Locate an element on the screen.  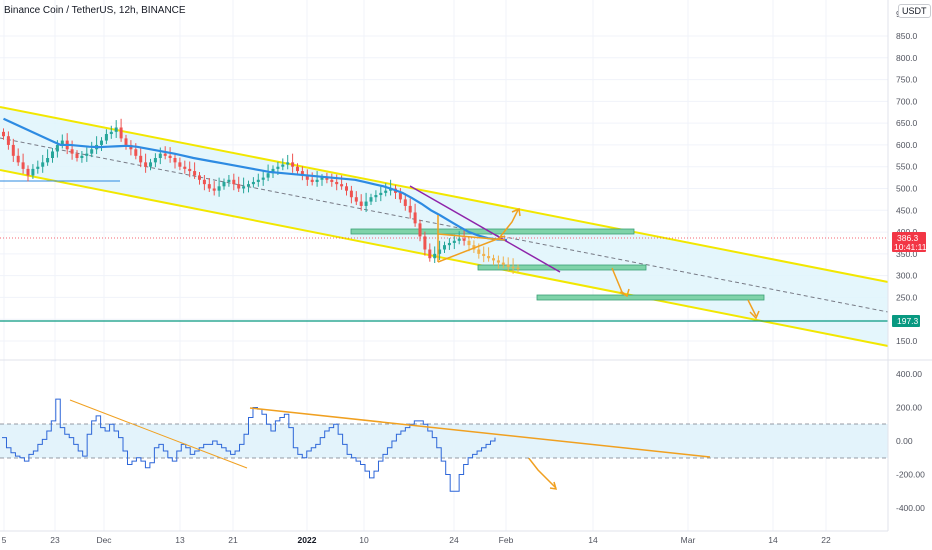
triangle-top-line is located at coordinates (471, 237).